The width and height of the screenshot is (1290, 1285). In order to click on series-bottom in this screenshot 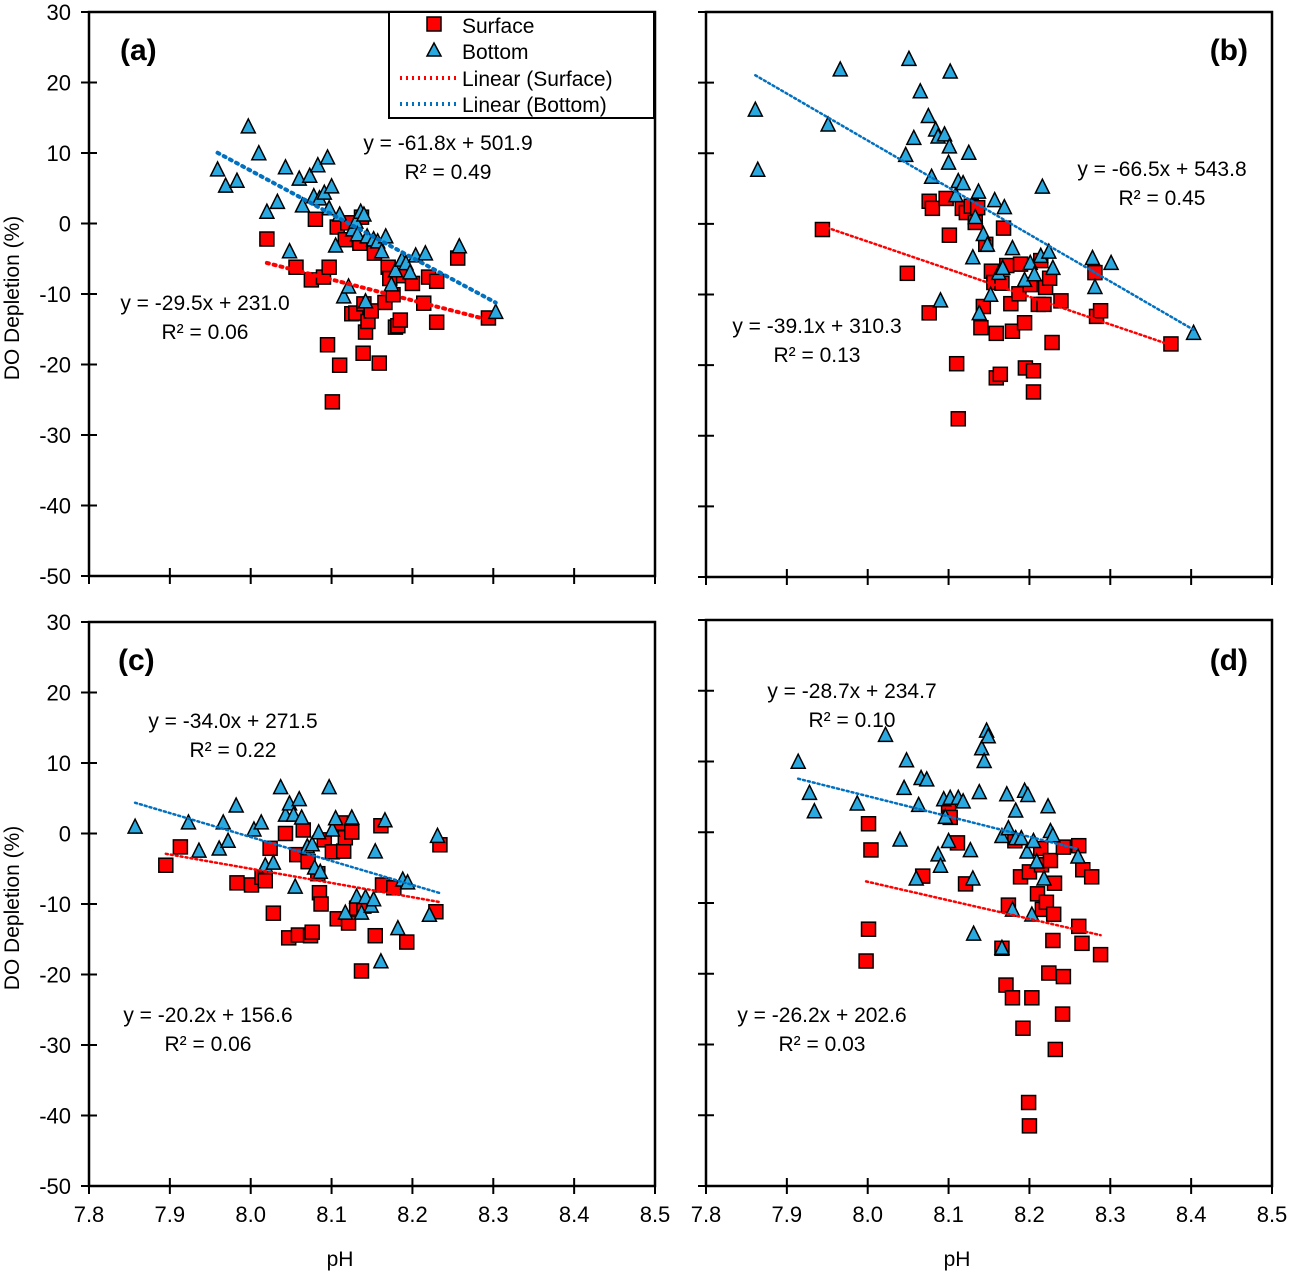, I will do `click(286, 873)`.